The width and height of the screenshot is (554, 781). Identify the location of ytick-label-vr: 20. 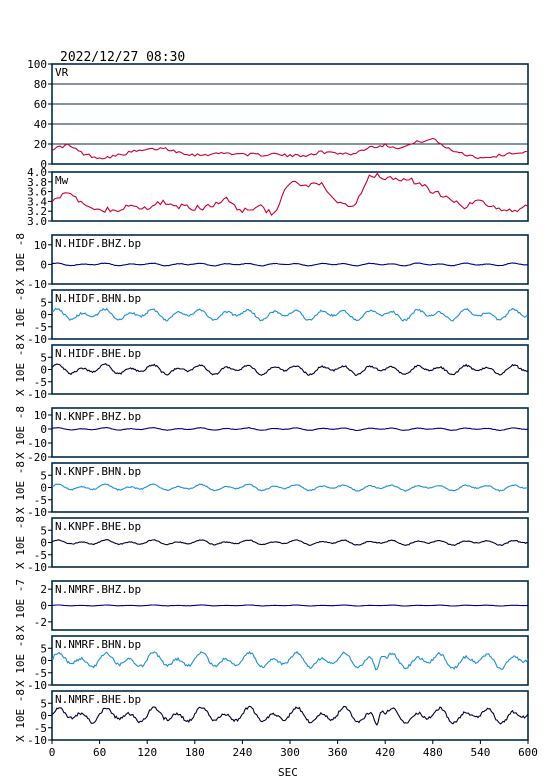
(40, 144).